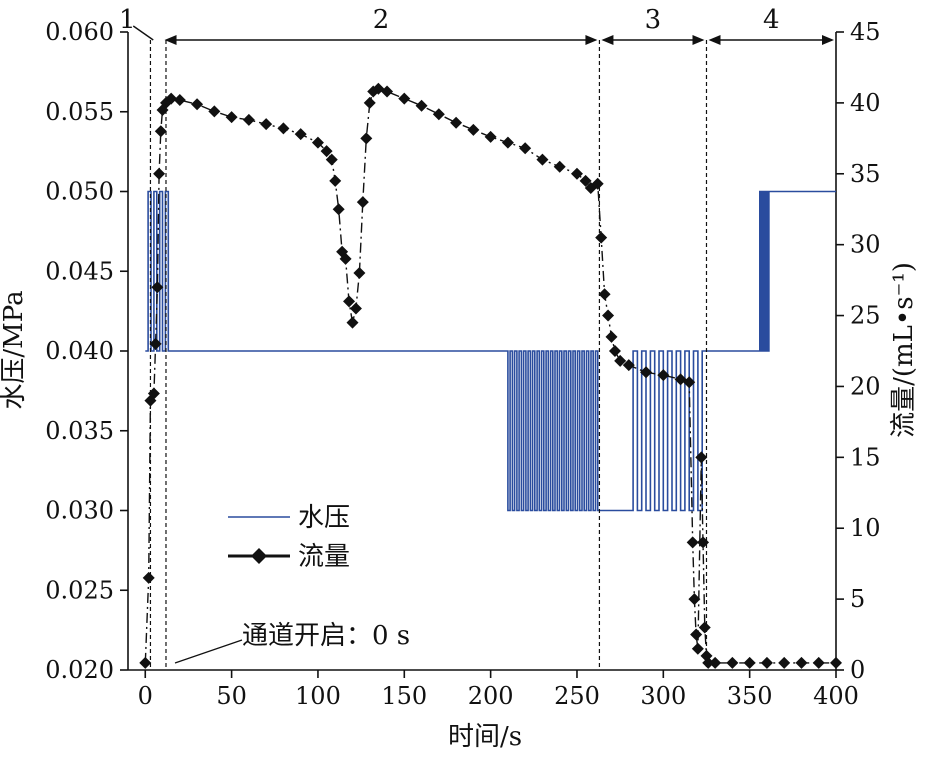  I want to click on y-right-tick-label: 40, so click(865, 103).